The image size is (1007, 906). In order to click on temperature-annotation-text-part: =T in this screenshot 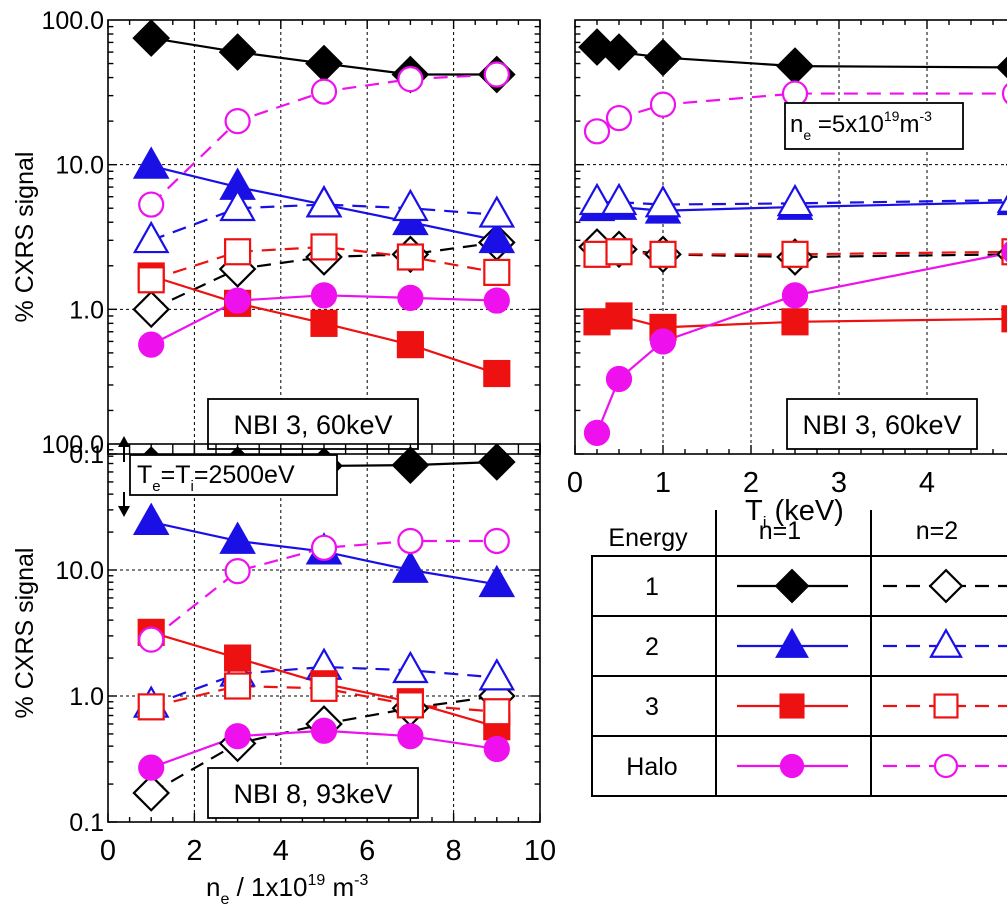, I will do `click(176, 475)`.